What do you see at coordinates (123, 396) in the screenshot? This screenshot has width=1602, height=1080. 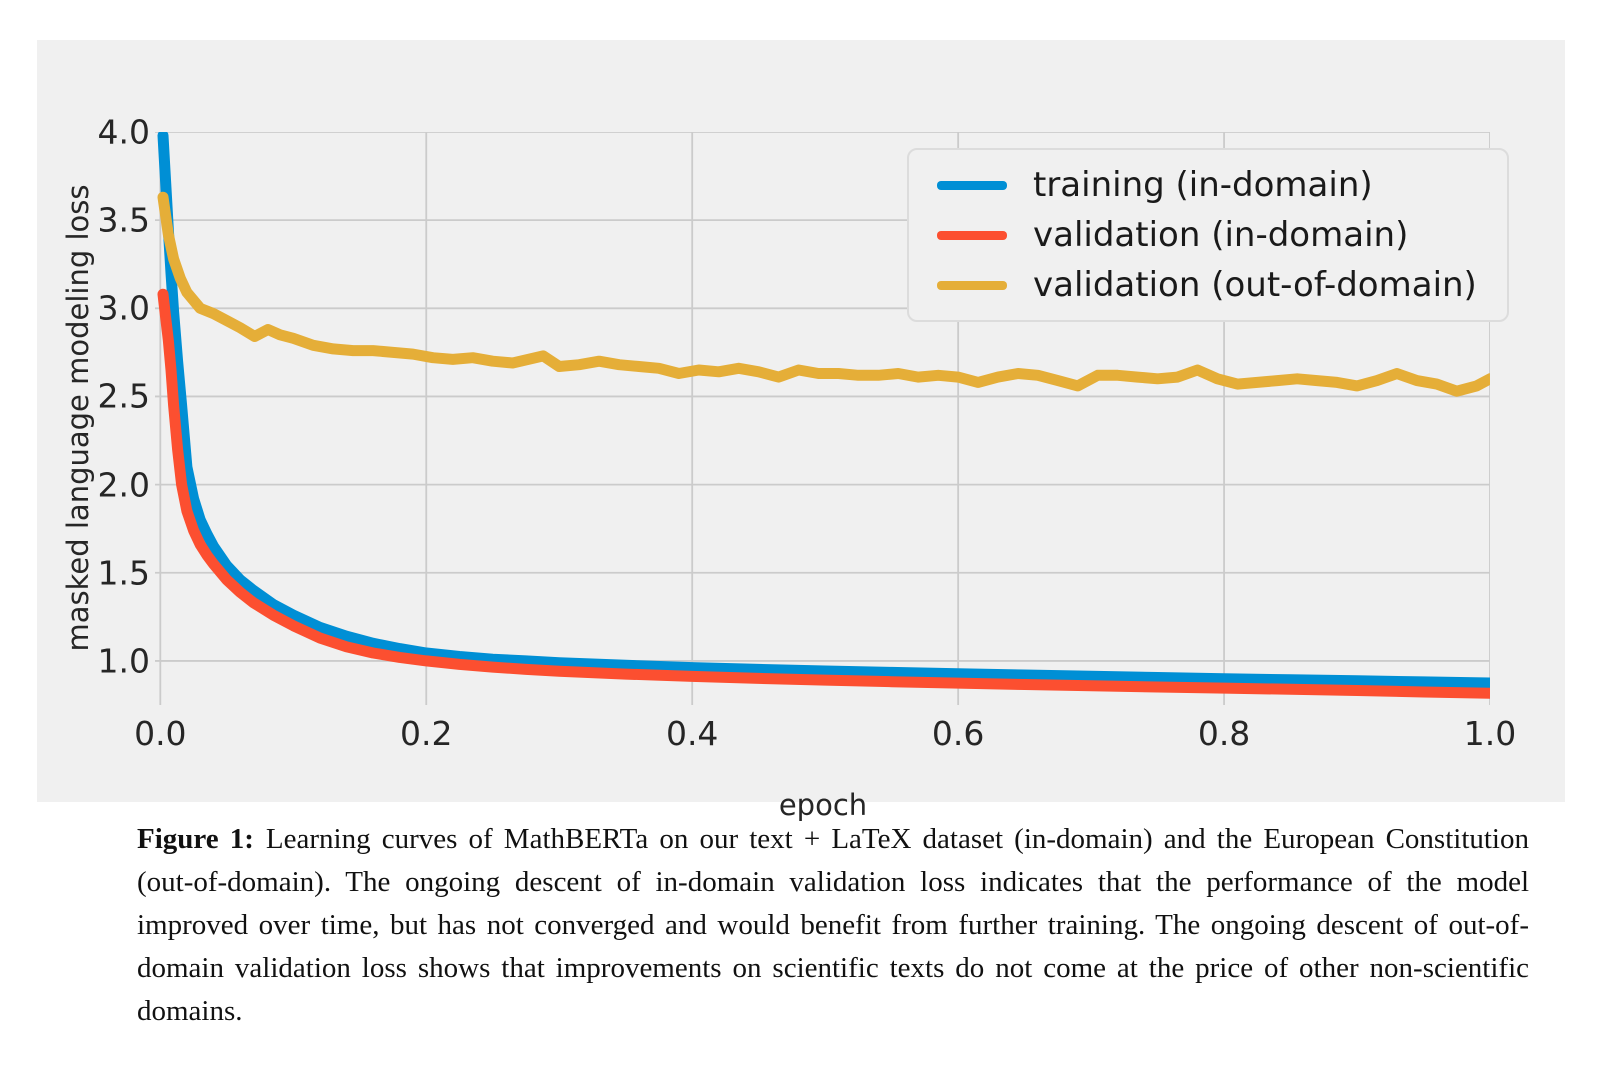 I see `y-tick-label: 2.5` at bounding box center [123, 396].